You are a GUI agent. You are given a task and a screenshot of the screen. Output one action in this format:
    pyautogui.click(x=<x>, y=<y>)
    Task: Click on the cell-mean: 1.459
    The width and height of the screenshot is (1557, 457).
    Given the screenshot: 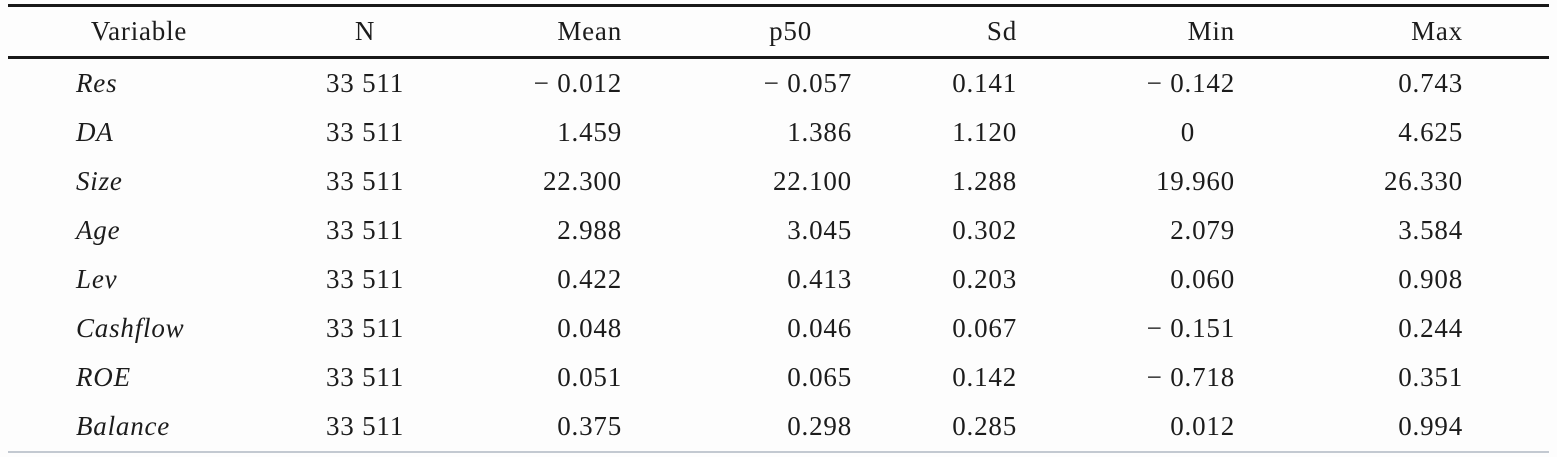 What is the action you would take?
    pyautogui.click(x=589, y=132)
    